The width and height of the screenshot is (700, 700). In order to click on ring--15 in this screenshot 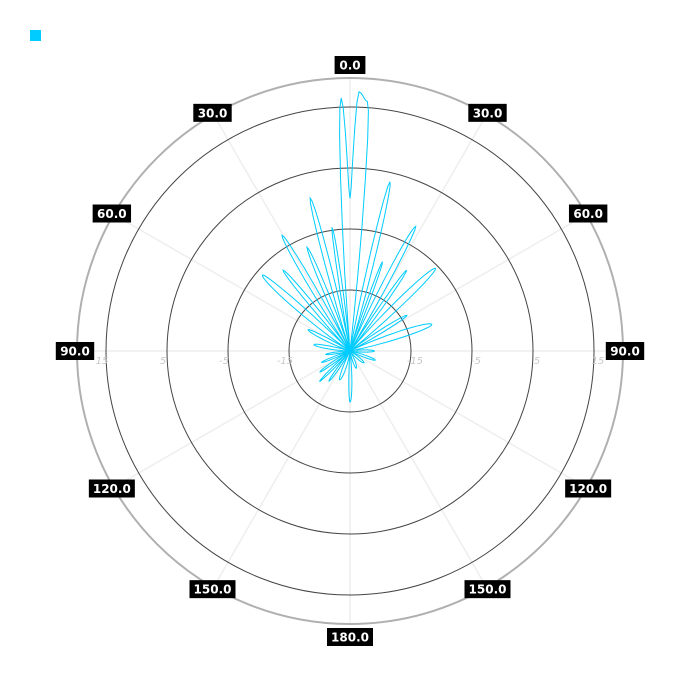, I will do `click(350, 351)`.